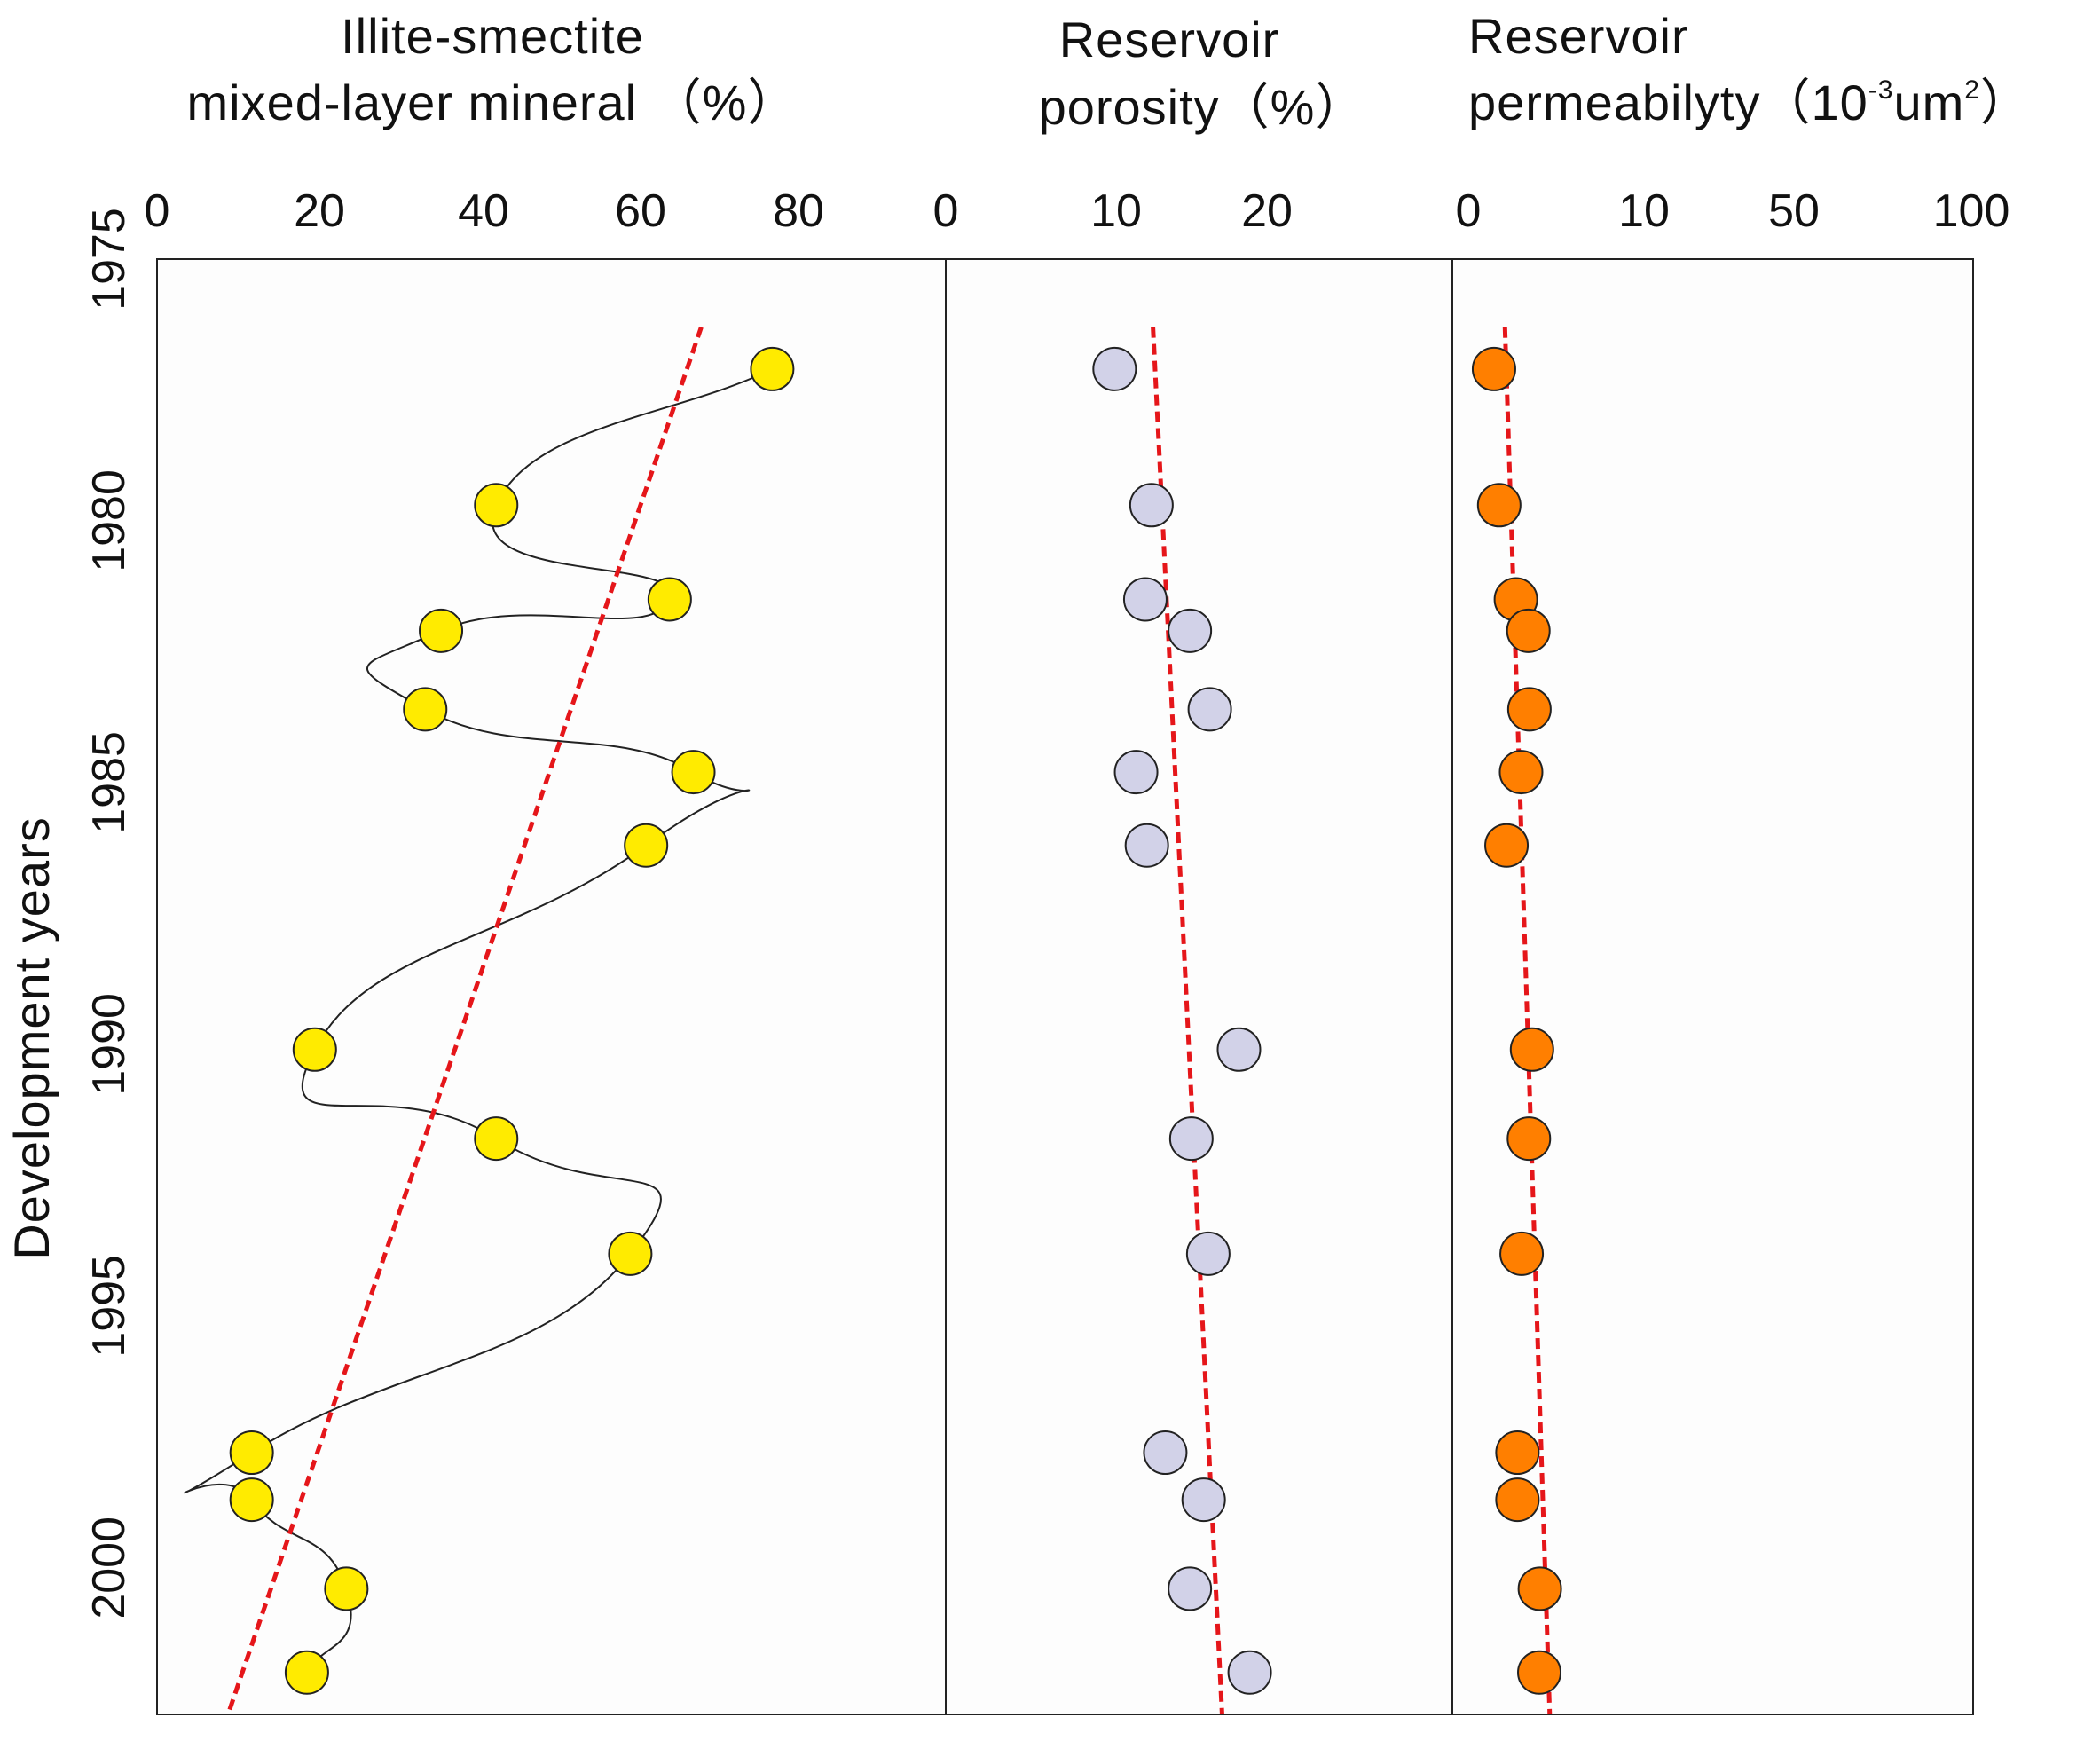 This screenshot has height=1757, width=2100. What do you see at coordinates (109, 782) in the screenshot?
I see `y-tick-label: 1985` at bounding box center [109, 782].